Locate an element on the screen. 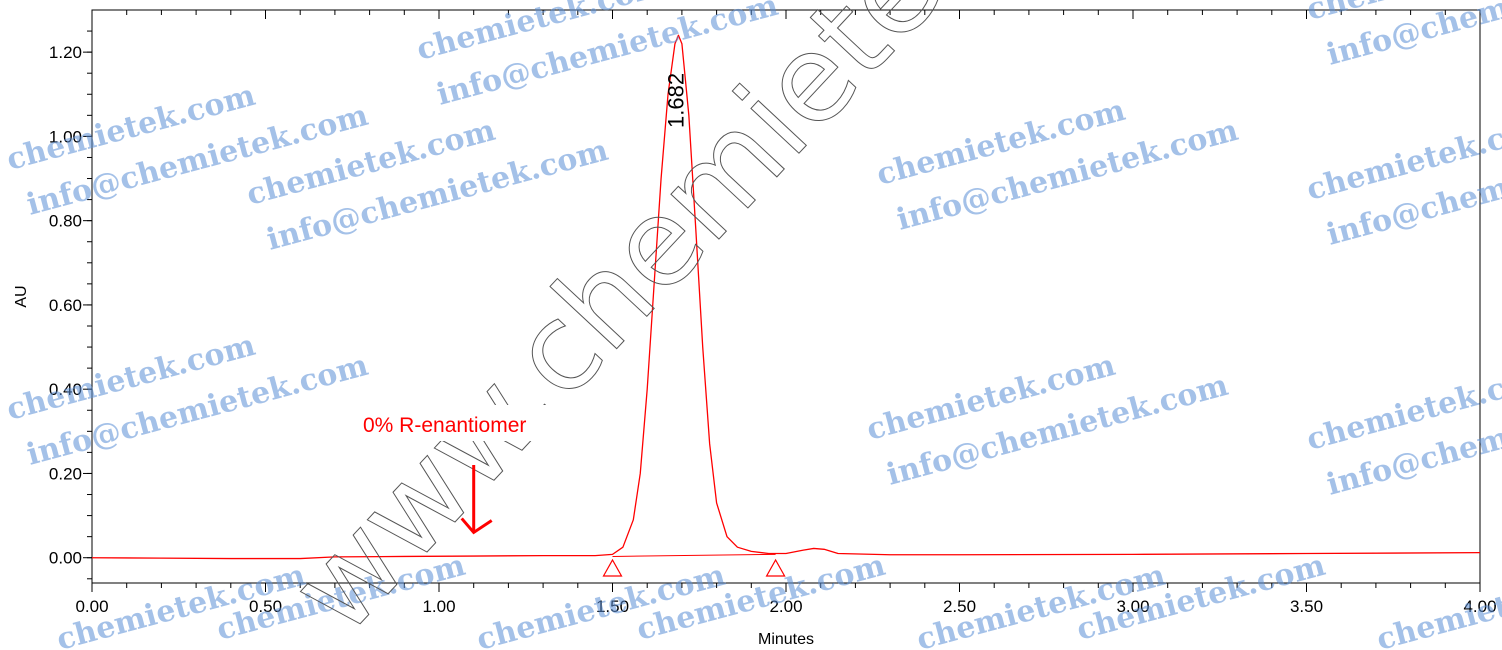 The width and height of the screenshot is (1502, 650). y-axis-title: AU is located at coordinates (21, 296).